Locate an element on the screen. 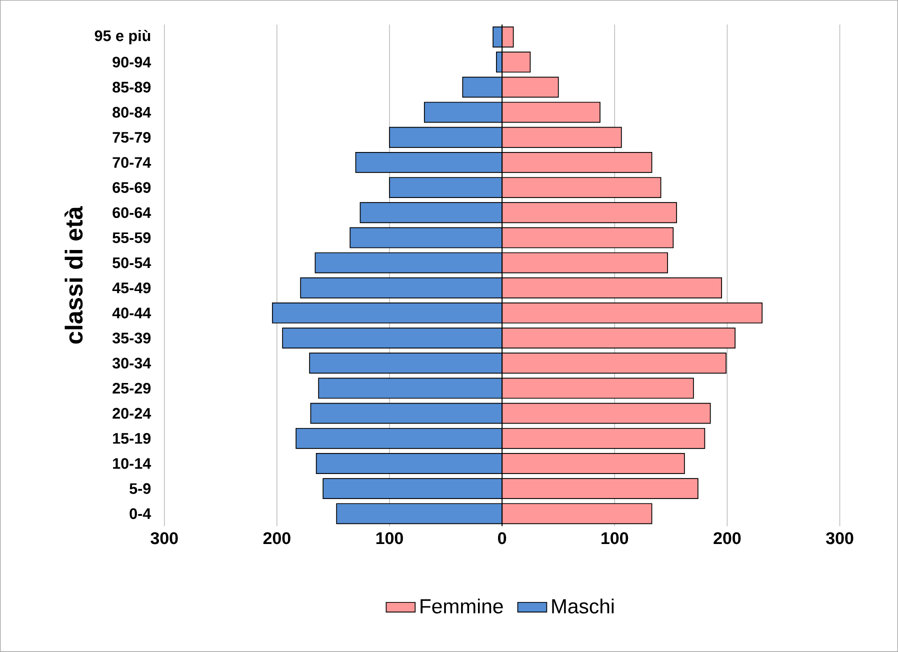  y-tick-label: 65-69 is located at coordinates (131, 187).